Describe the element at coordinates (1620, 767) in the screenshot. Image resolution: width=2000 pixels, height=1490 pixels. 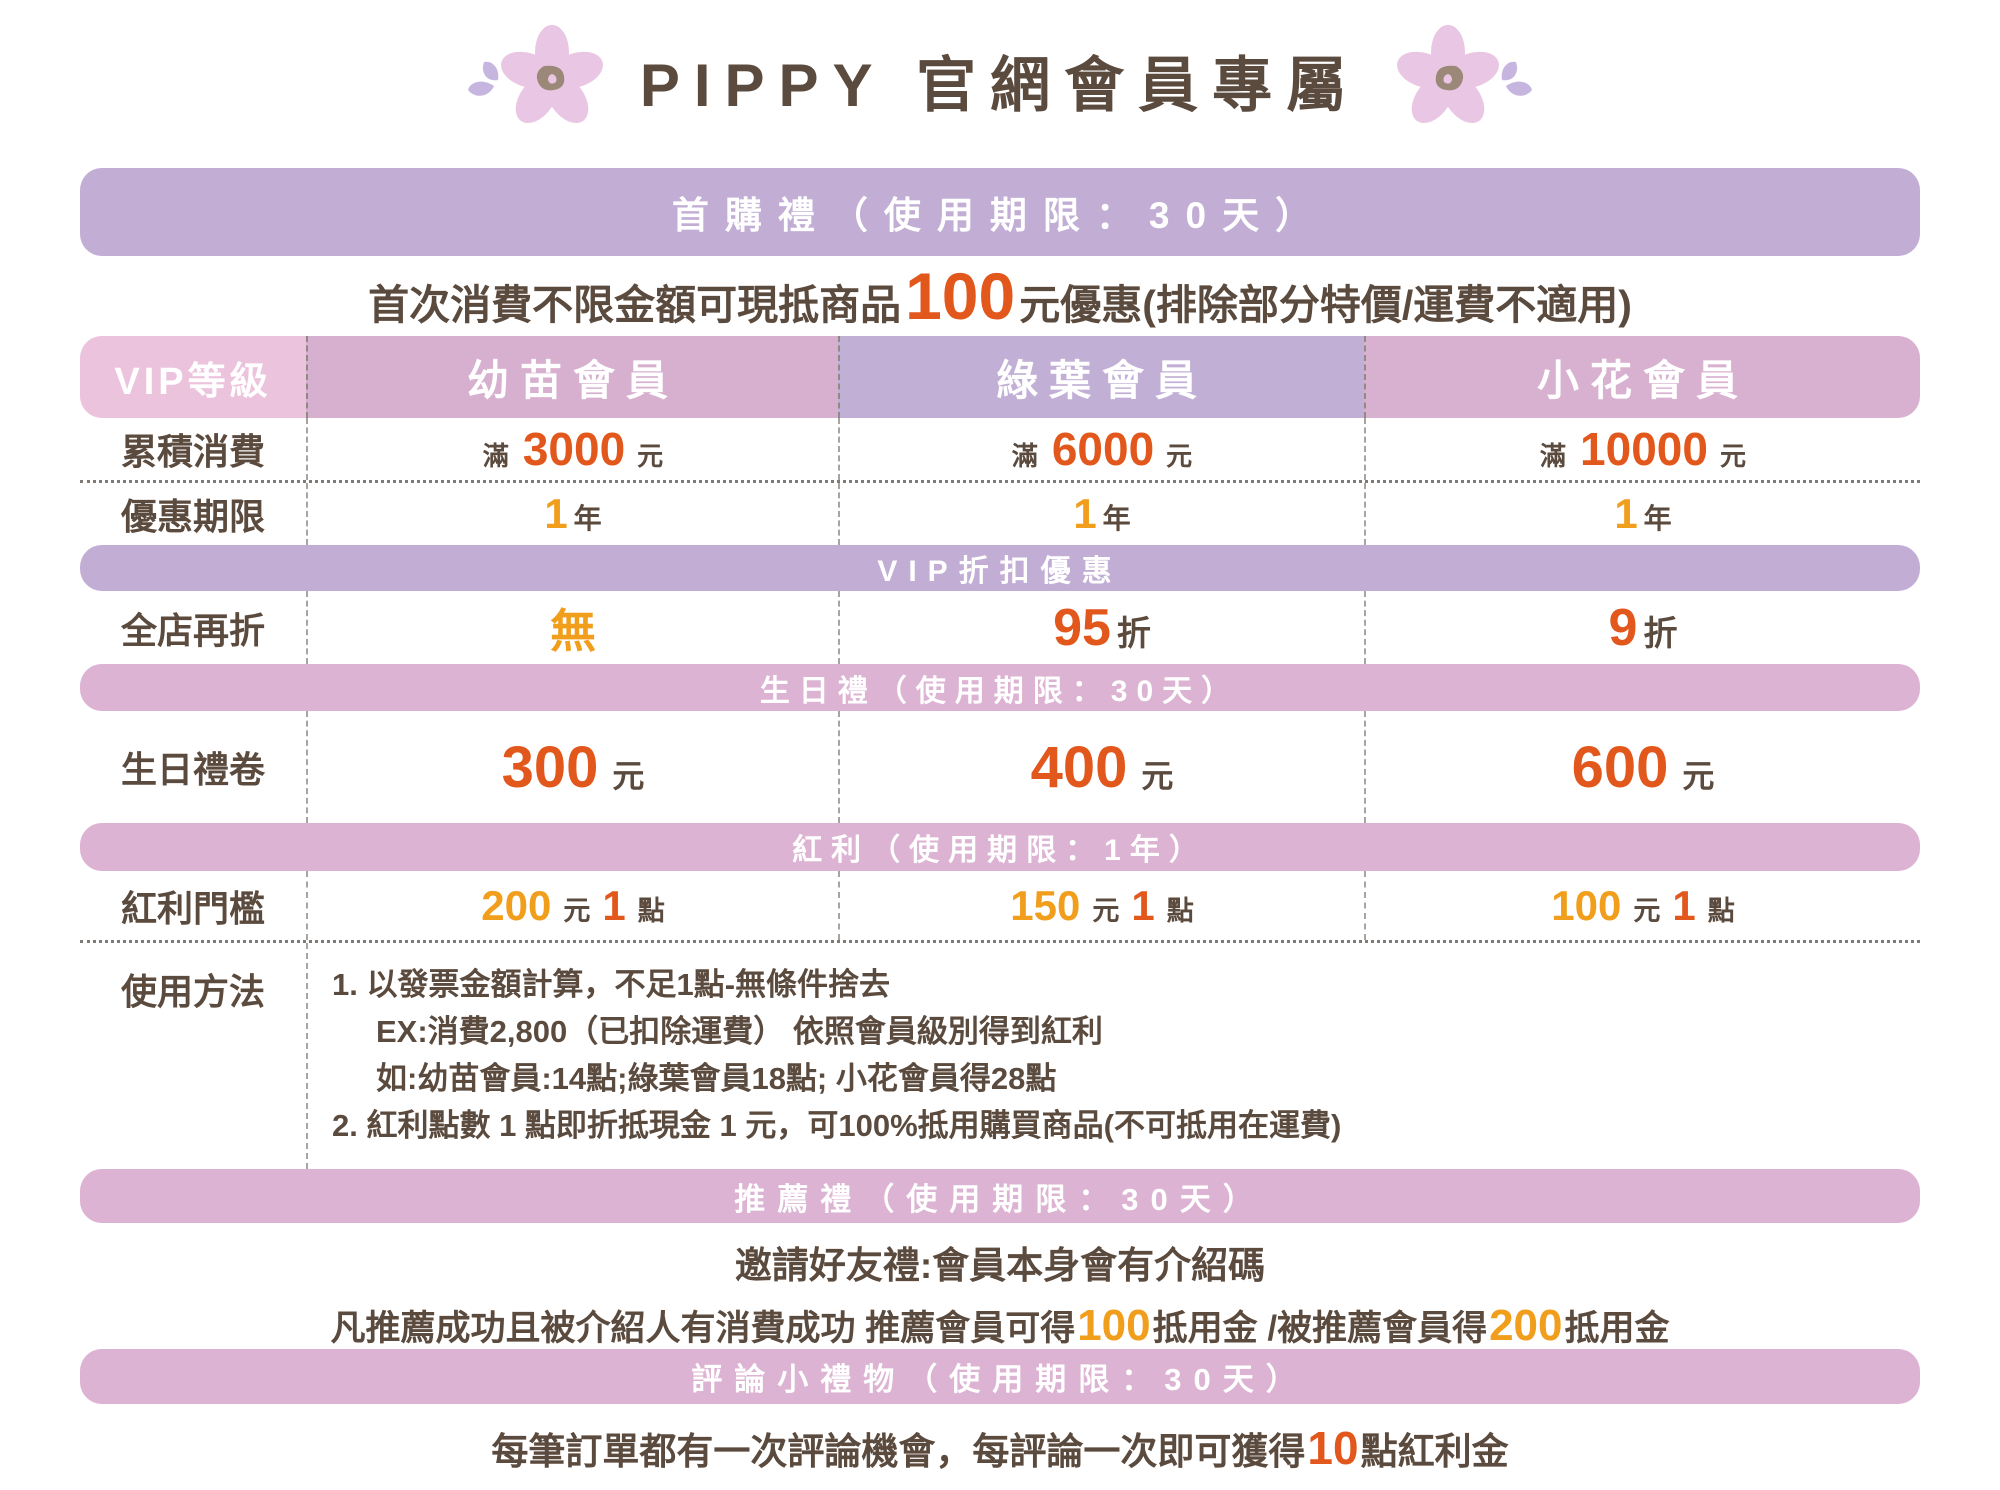
I see `value-number: 600` at that location.